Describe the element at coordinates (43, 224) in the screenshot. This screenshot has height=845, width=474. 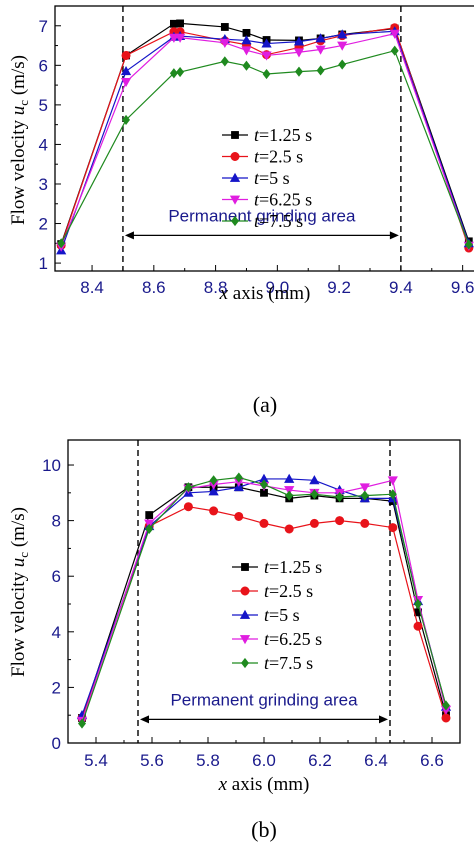
I see `y-tick-label-a: 2` at that location.